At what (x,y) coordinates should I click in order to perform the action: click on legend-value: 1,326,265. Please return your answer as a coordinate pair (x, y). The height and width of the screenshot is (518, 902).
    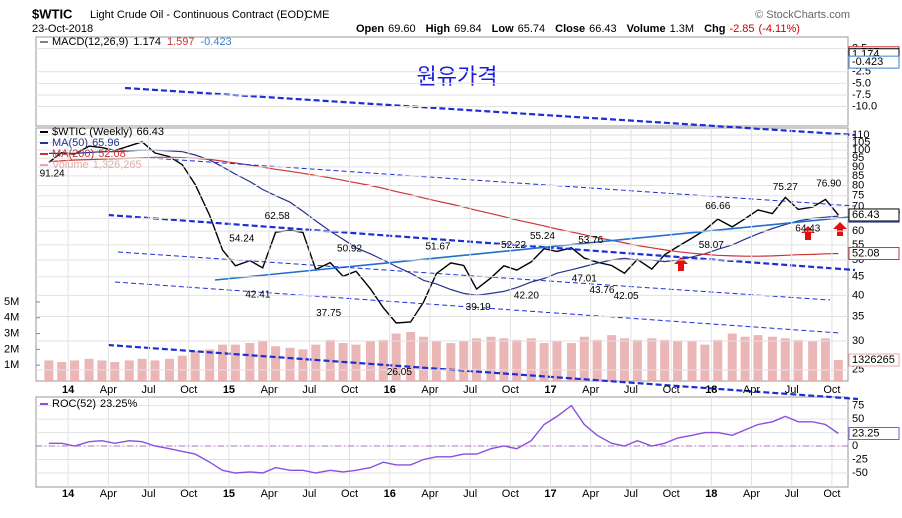
    Looking at the image, I should click on (117, 165).